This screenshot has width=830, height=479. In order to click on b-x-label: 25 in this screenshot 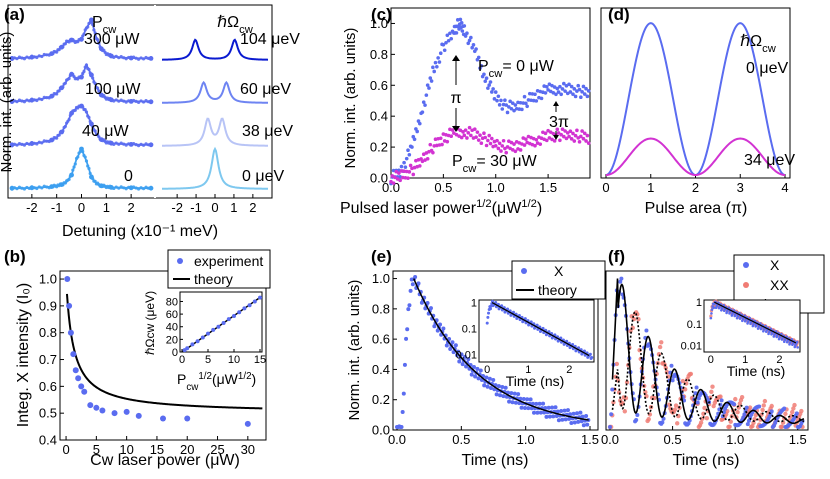, I will do `click(217, 449)`.